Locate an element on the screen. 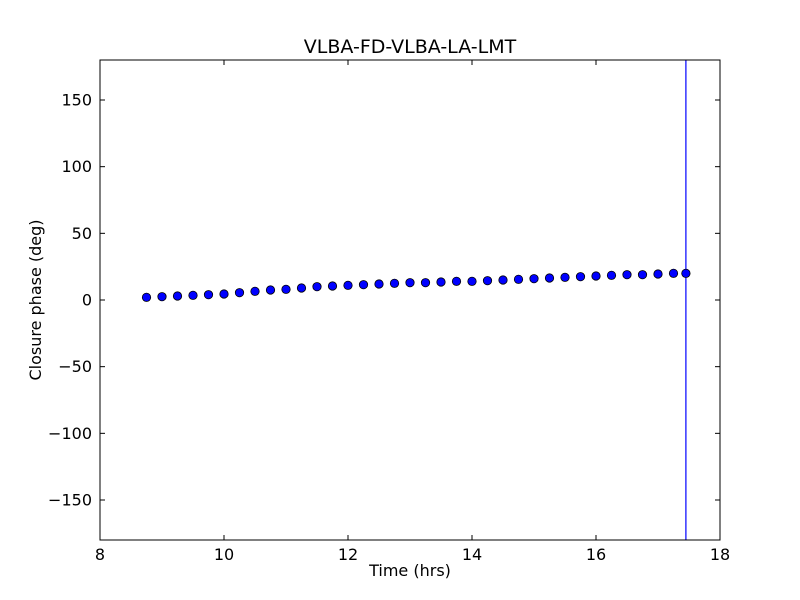 Image resolution: width=800 pixels, height=600 pixels. chart-title: VLBA-FD-VLBA-LA-LMT is located at coordinates (410, 47).